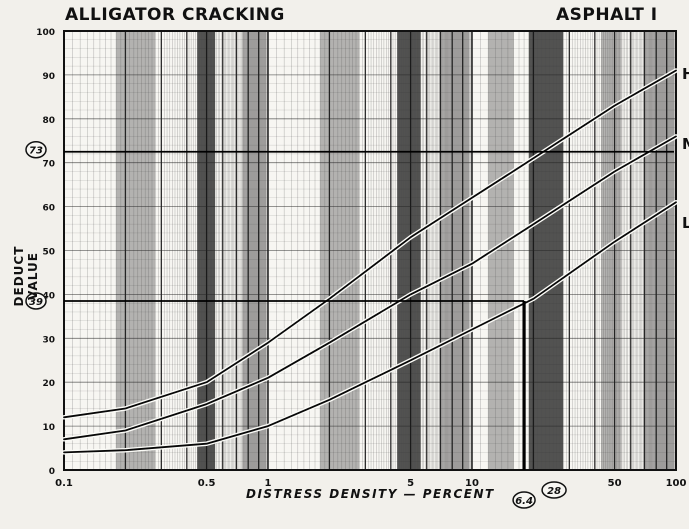  I want to click on y-tick-label: 30, so click(48, 340).